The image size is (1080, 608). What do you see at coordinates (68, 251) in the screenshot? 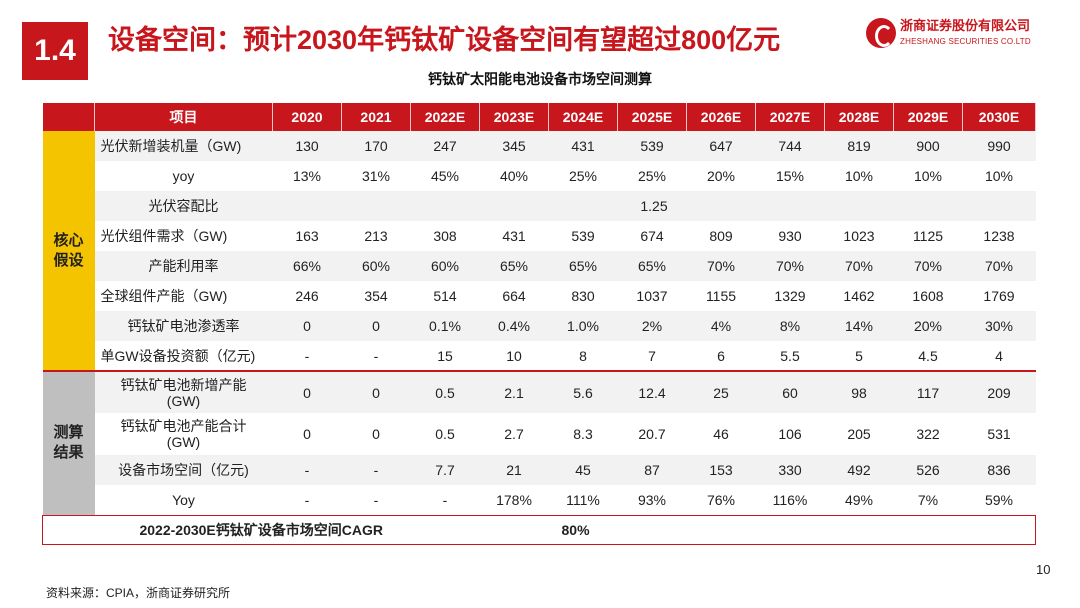
I see `group-label-core-assumptions: 核心 假设` at bounding box center [68, 251].